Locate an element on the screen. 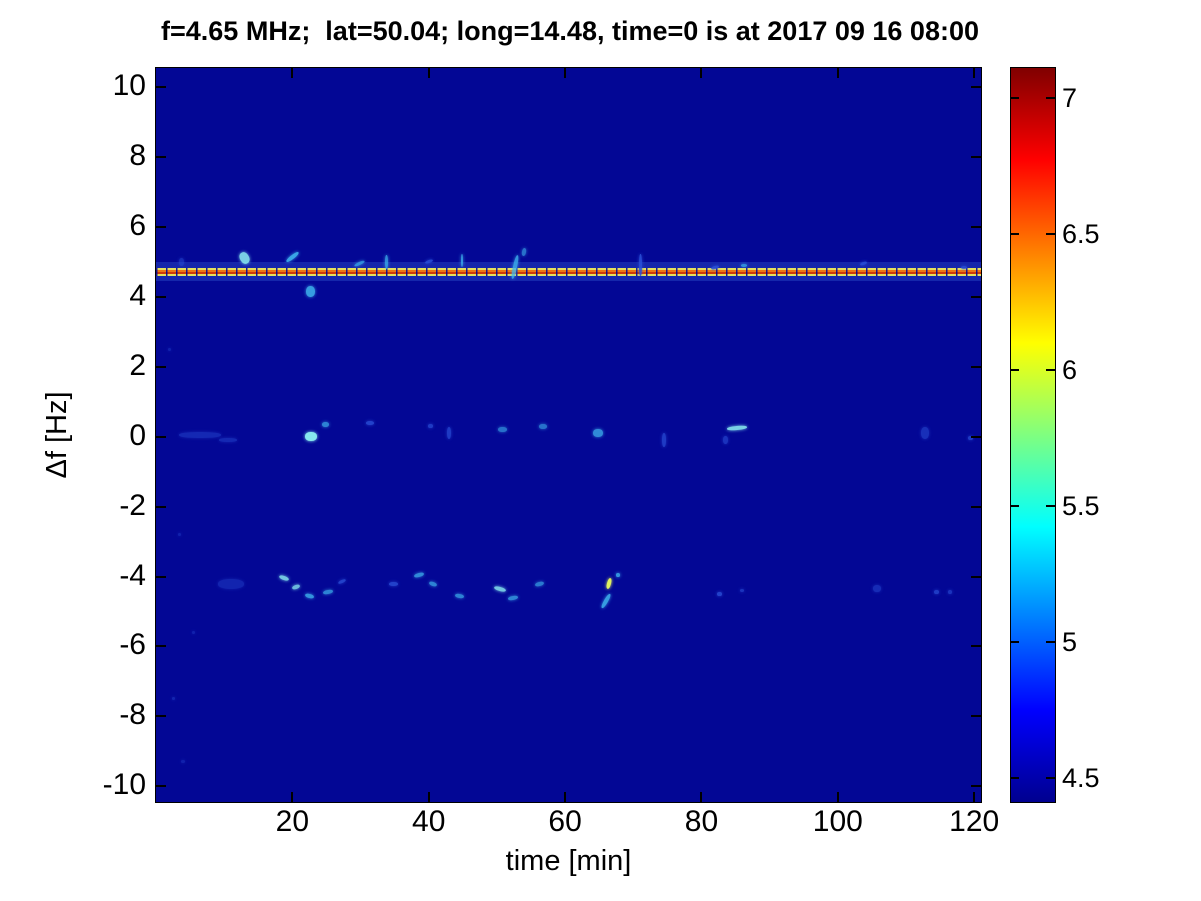 The image size is (1201, 901). x-tick-label: 120 is located at coordinates (974, 821).